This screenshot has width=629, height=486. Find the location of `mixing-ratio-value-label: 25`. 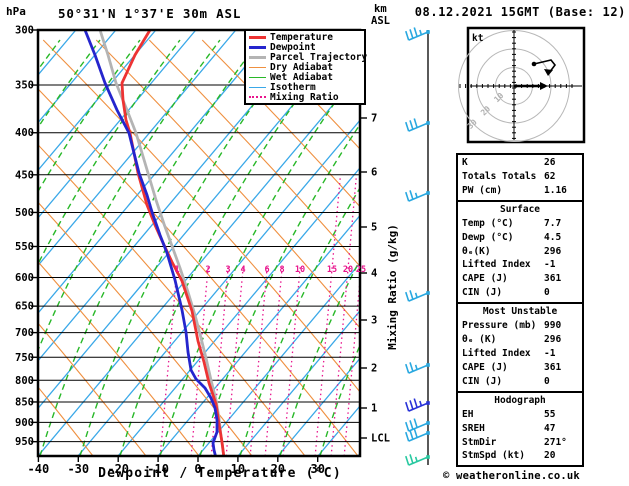

mixing-ratio-value-label: 25 is located at coordinates (361, 270).